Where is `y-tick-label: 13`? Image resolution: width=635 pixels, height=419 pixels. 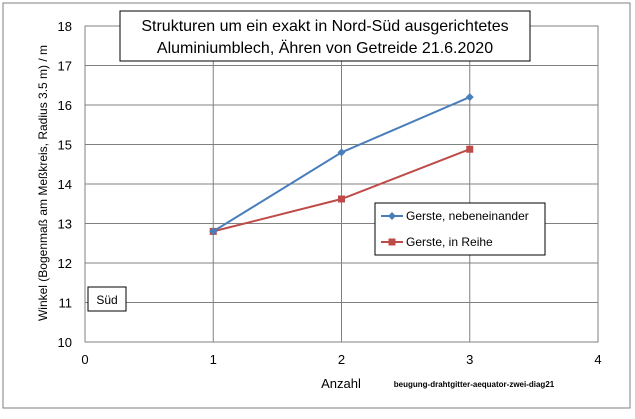 y-tick-label: 13 is located at coordinates (65, 224).